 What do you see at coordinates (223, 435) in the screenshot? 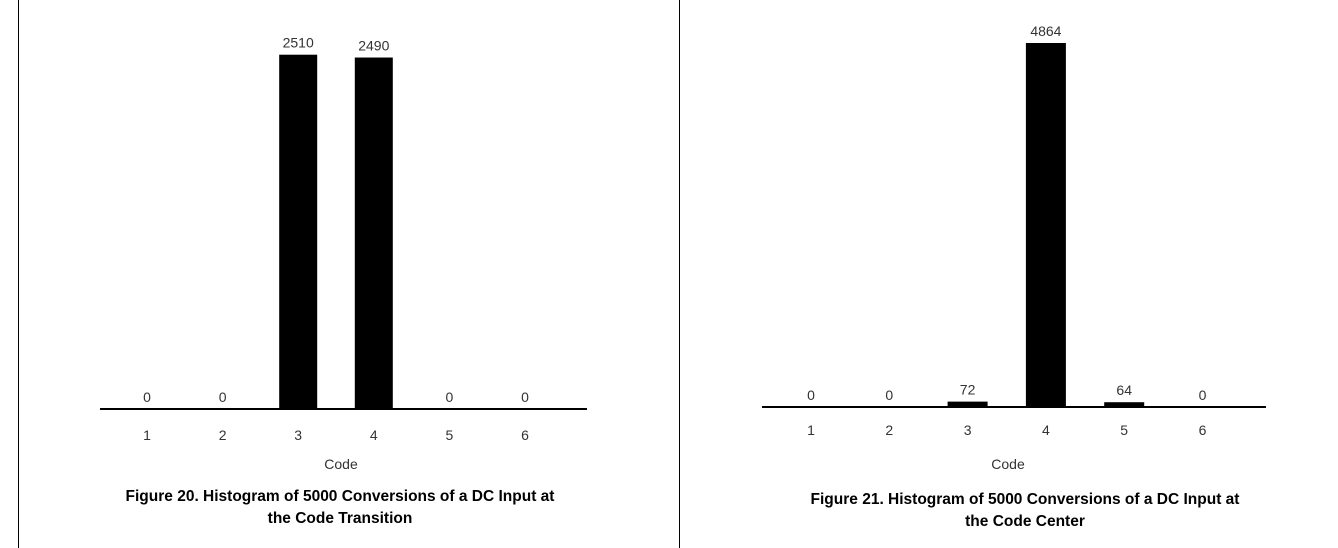
I see `chart-1-tick-label-2: 2` at bounding box center [223, 435].